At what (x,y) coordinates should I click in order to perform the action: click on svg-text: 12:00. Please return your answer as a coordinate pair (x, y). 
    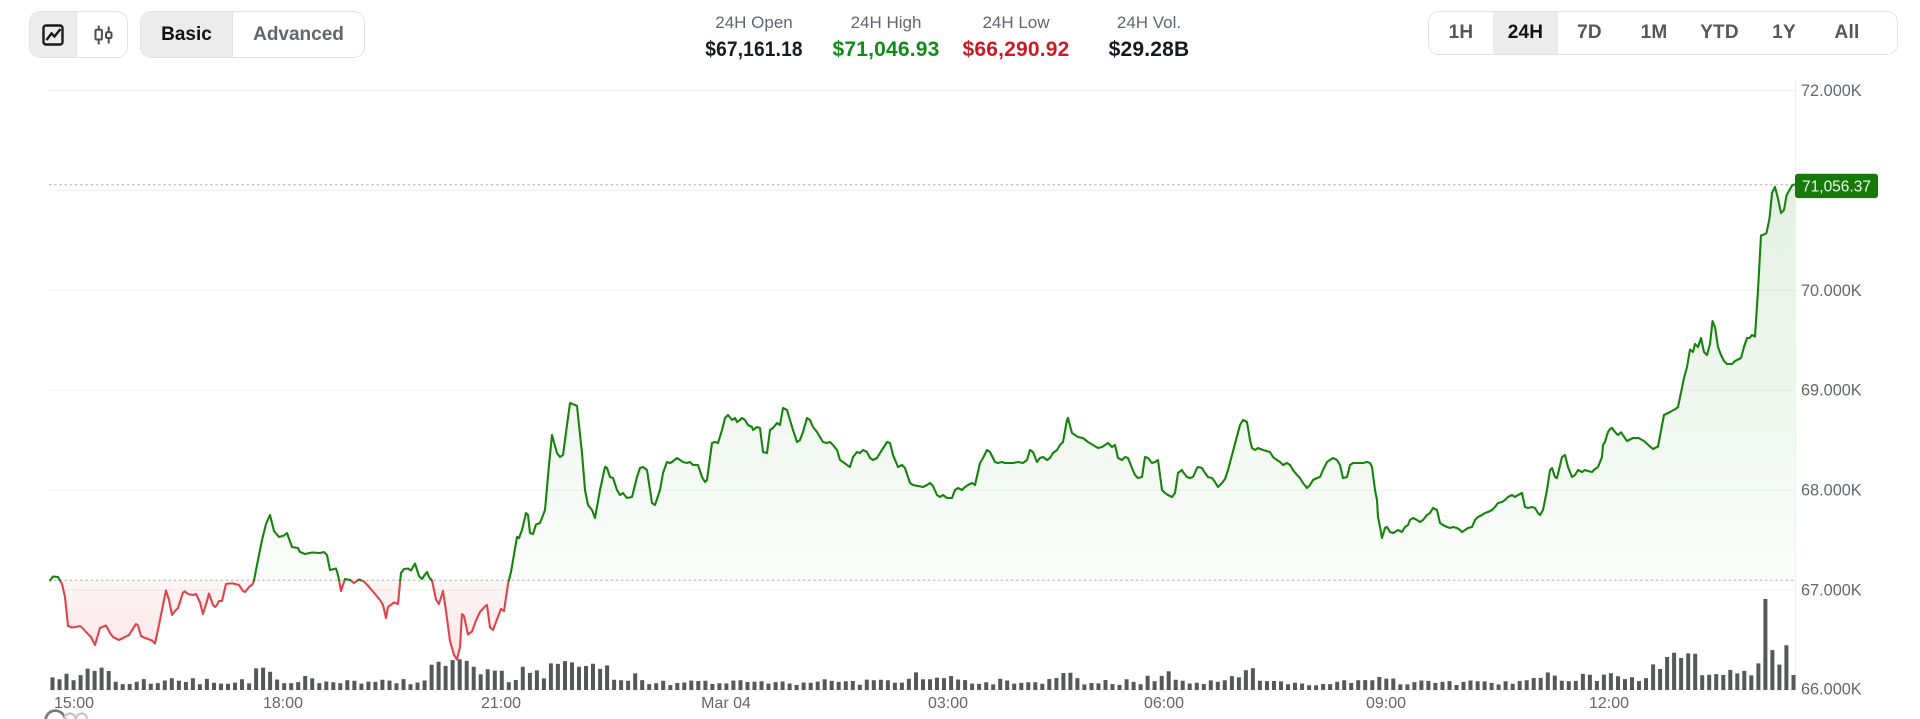
    Looking at the image, I should click on (1609, 703).